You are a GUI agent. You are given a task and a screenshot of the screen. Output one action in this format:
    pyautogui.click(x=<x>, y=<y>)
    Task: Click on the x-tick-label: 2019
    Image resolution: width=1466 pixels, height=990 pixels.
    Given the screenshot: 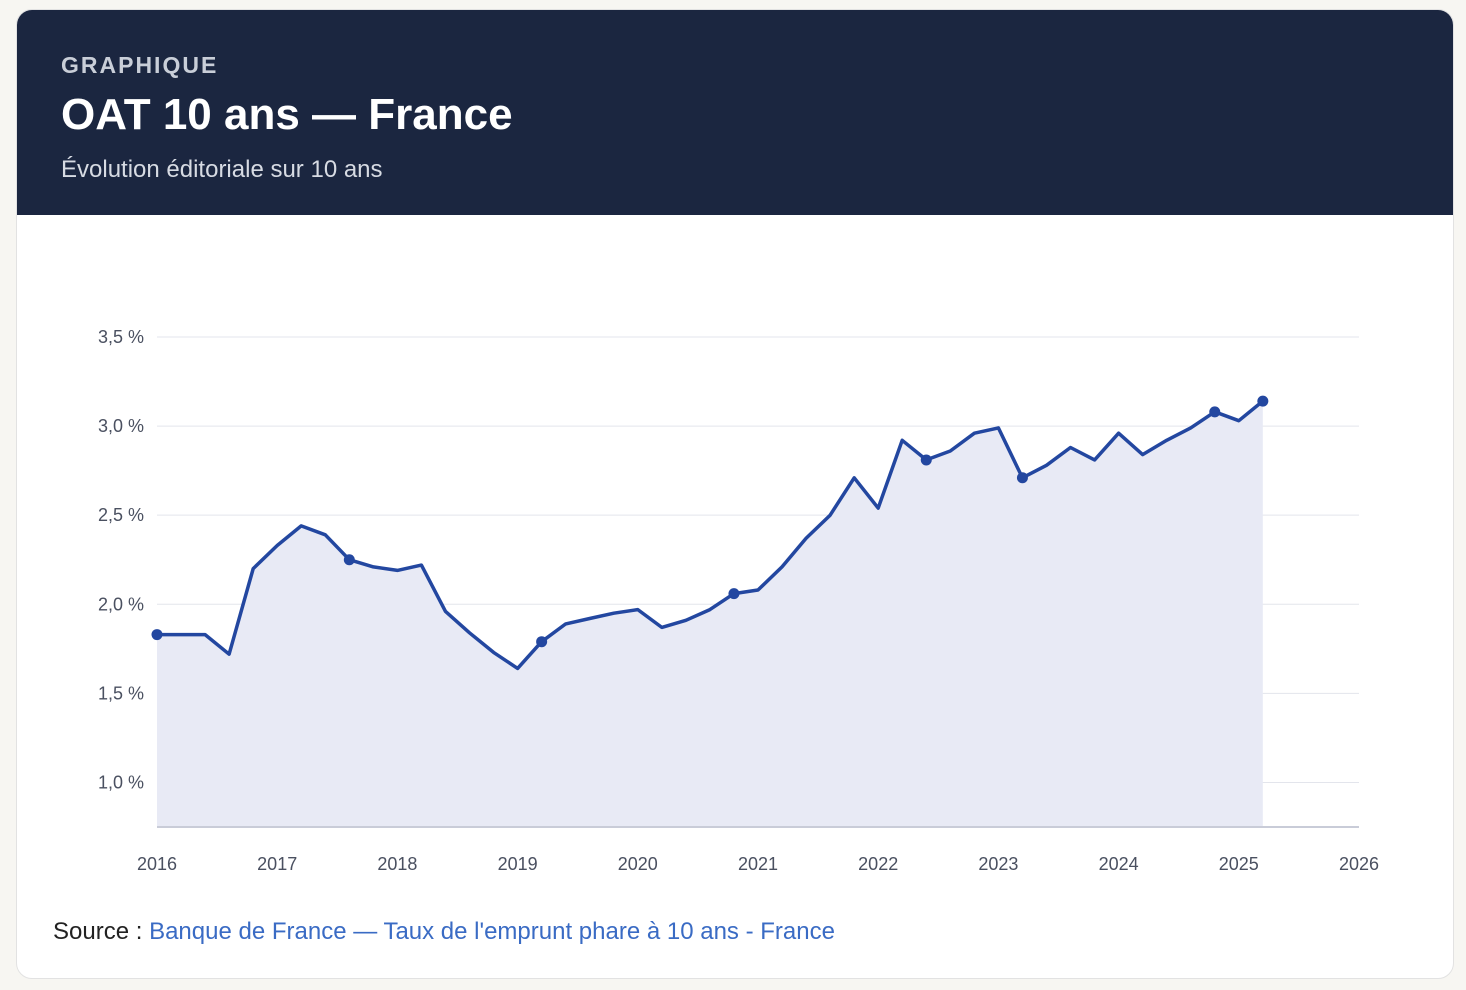 What is the action you would take?
    pyautogui.click(x=518, y=864)
    